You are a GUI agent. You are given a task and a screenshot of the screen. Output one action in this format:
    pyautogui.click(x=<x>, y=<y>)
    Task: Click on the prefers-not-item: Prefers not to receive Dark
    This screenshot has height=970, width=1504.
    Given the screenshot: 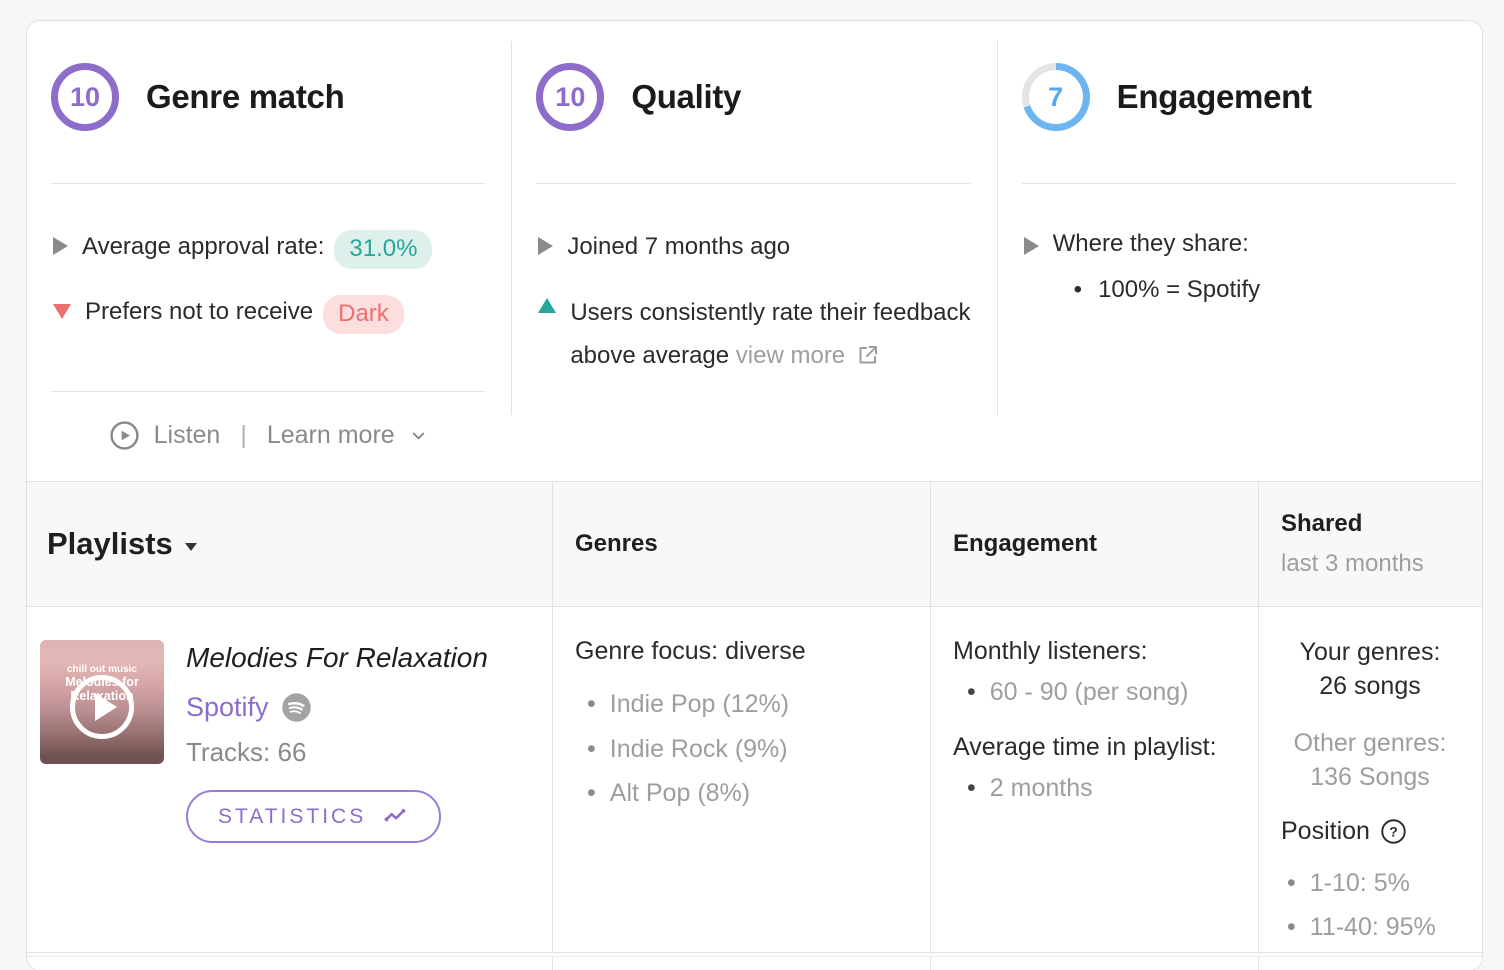 What is the action you would take?
    pyautogui.click(x=268, y=314)
    